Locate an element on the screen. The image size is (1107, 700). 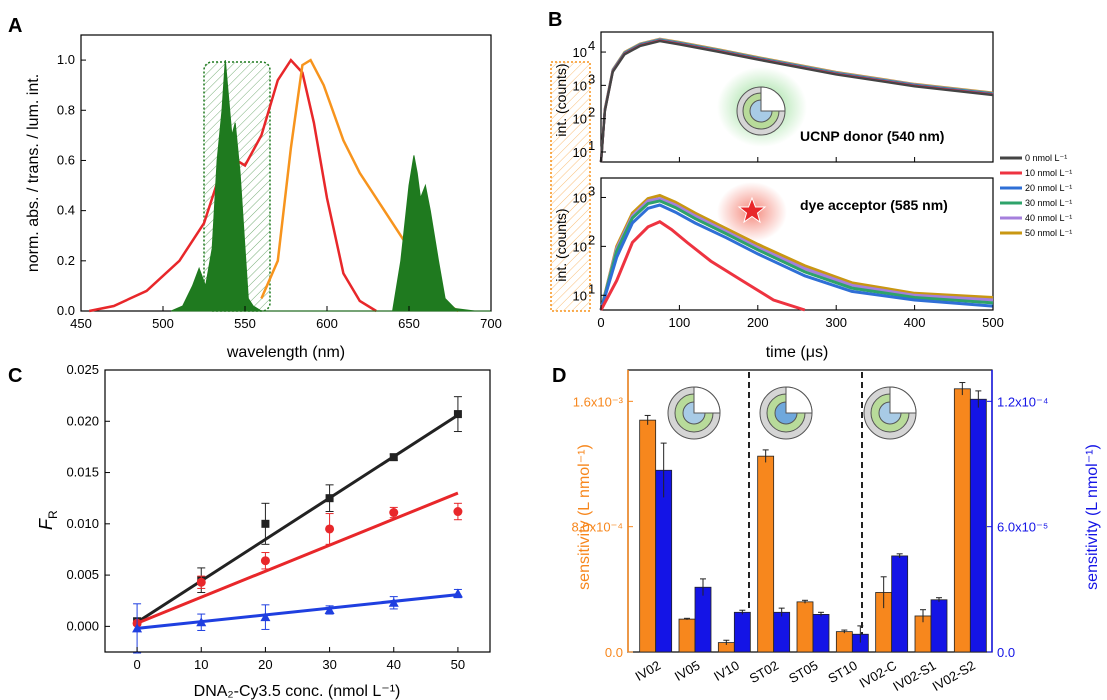
panel-b-xtick-label: 0 is located at coordinates (600, 322).